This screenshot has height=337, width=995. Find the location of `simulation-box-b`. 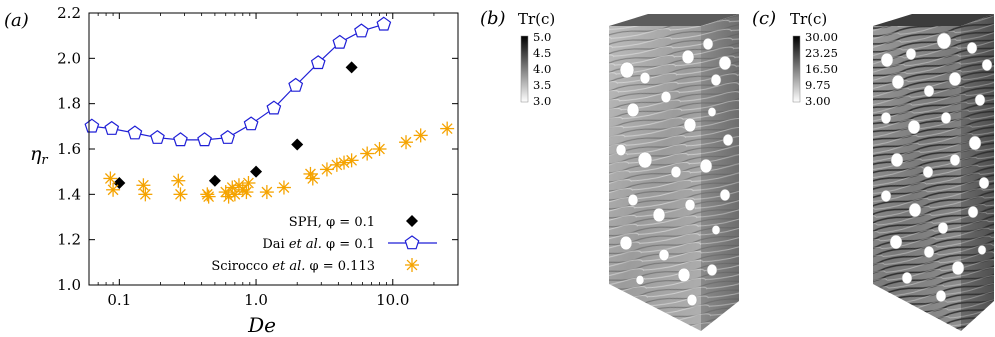

simulation-box-b is located at coordinates (674, 172).